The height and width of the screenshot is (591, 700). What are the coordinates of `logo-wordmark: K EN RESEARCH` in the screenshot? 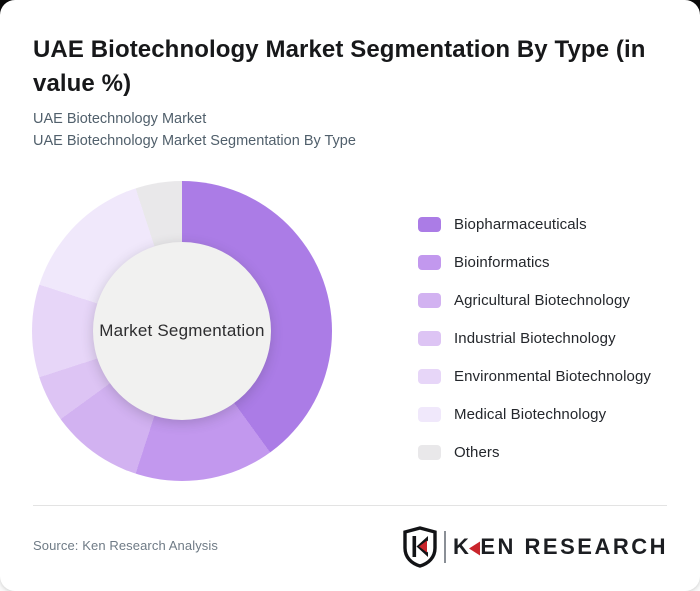 It's located at (560, 547).